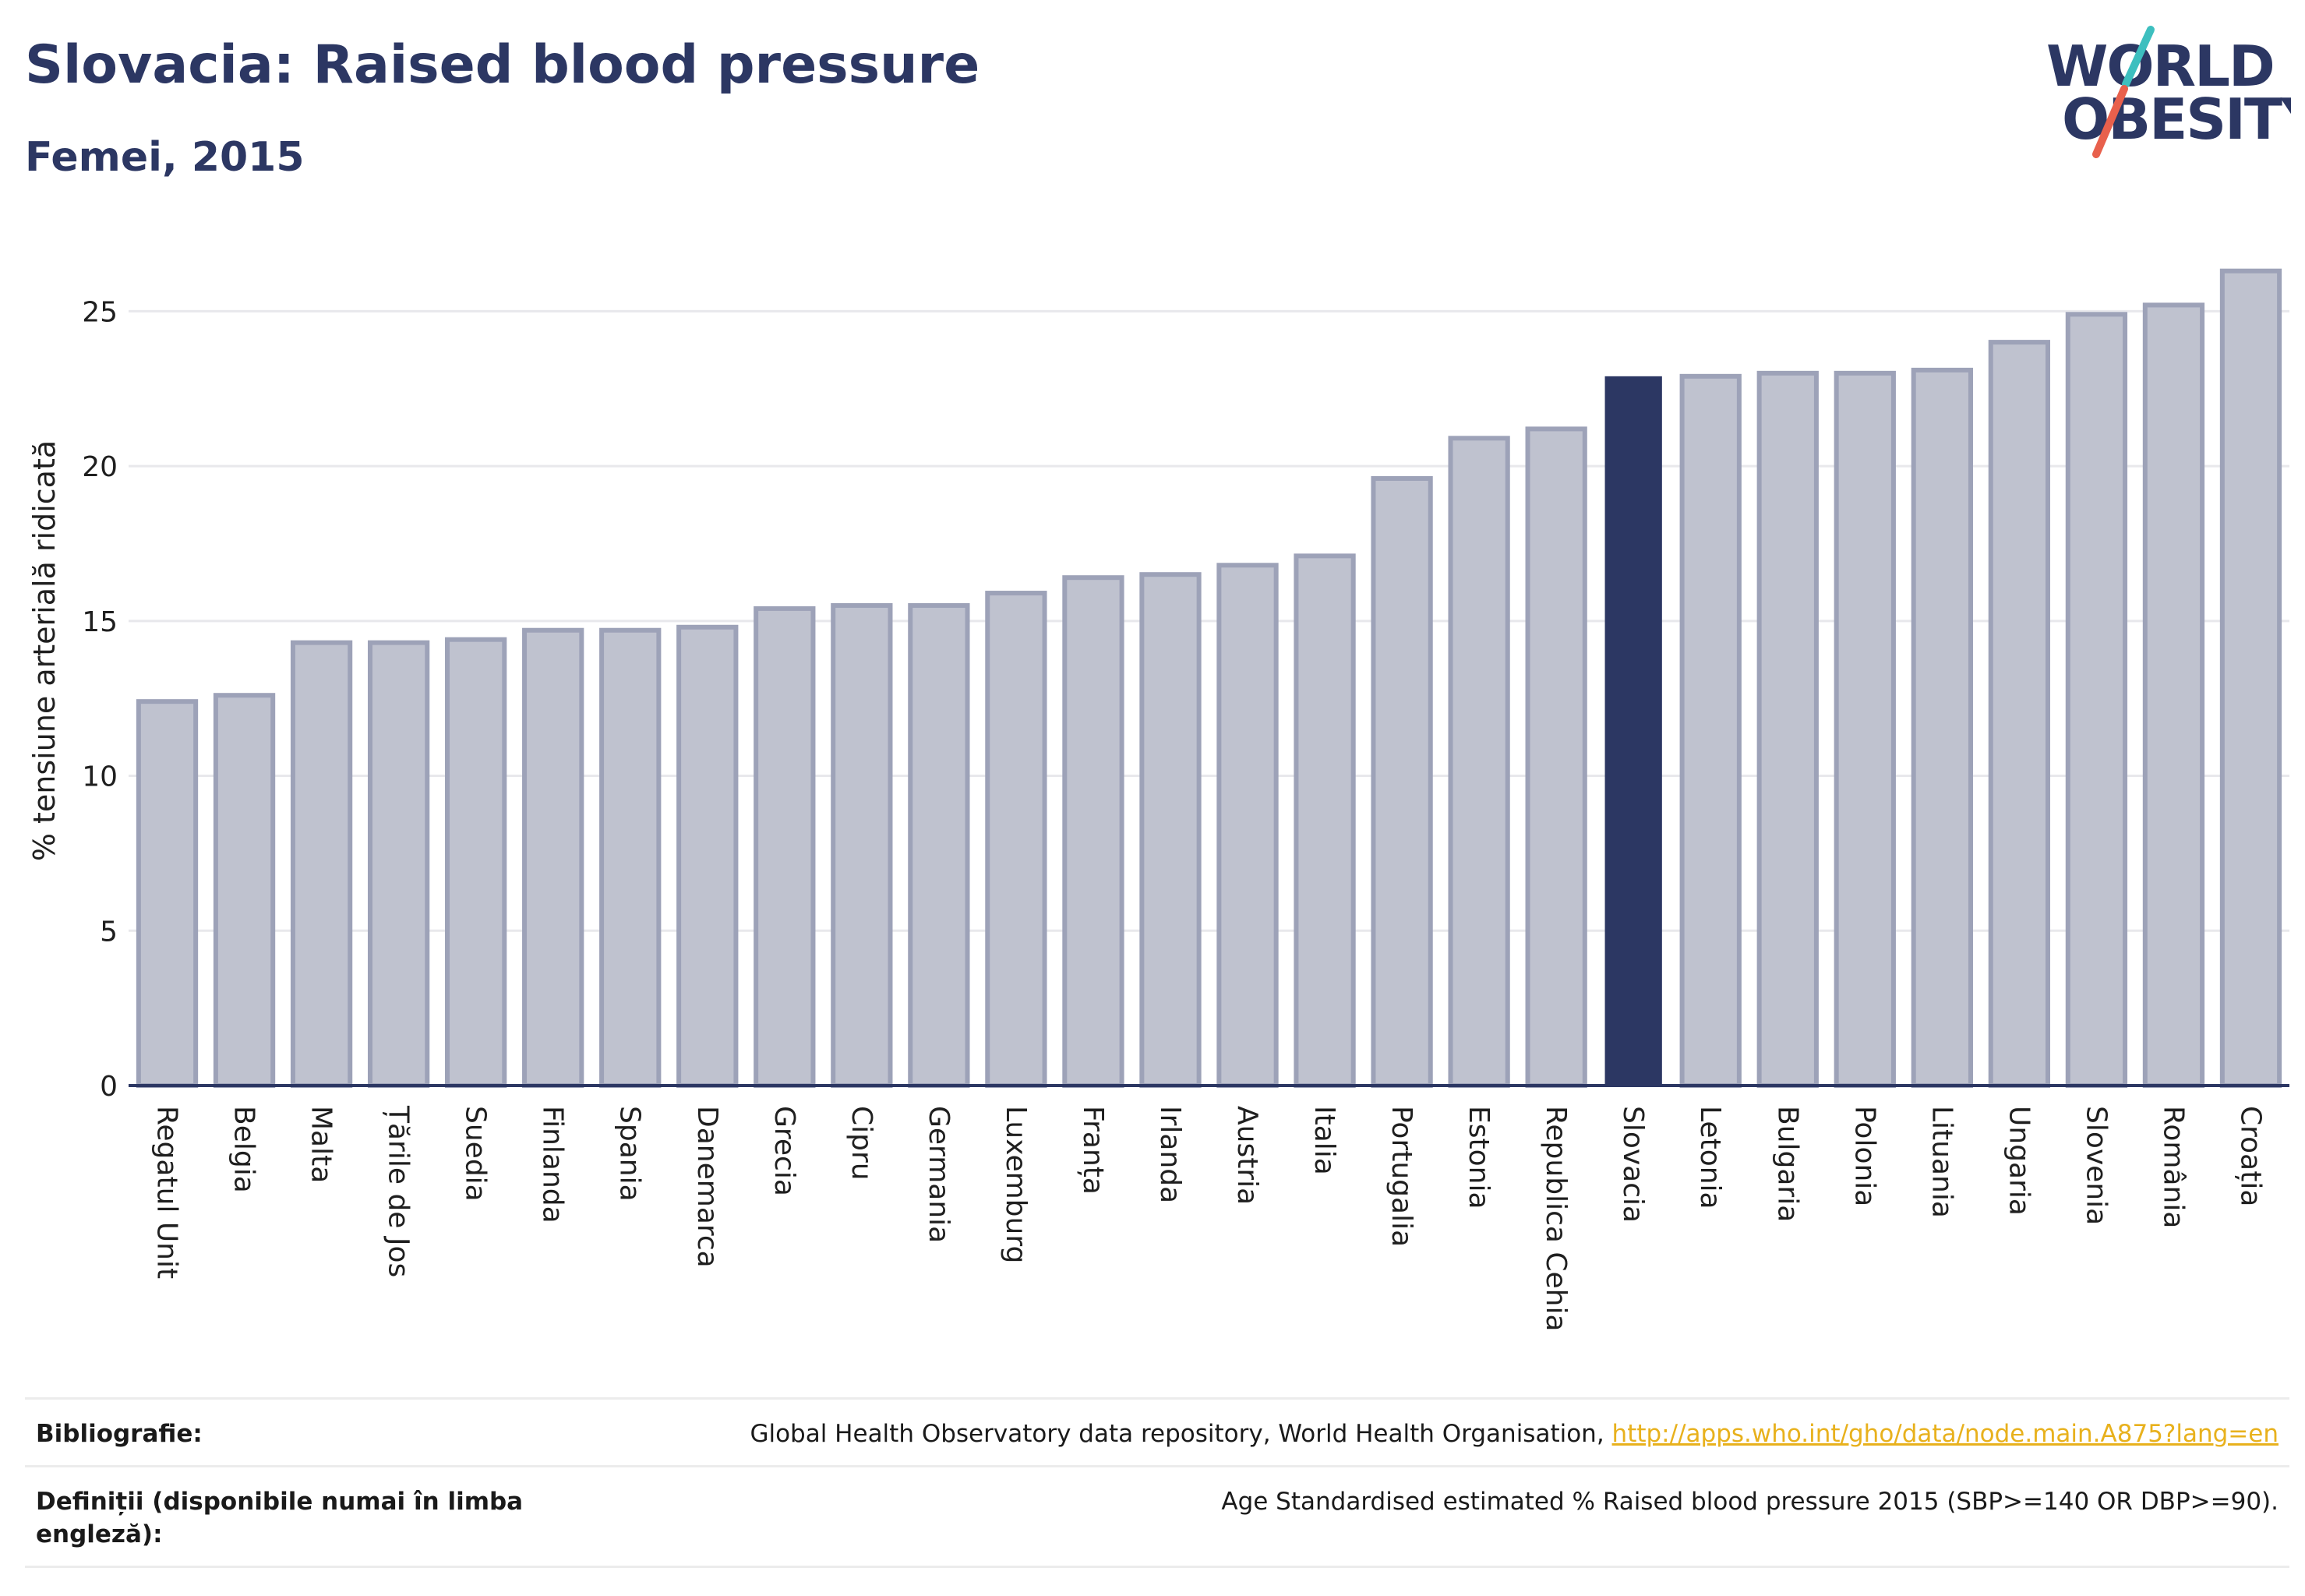 This screenshot has height=1596, width=2305. What do you see at coordinates (2160, 66) in the screenshot?
I see `logo-line-1: WORLD` at bounding box center [2160, 66].